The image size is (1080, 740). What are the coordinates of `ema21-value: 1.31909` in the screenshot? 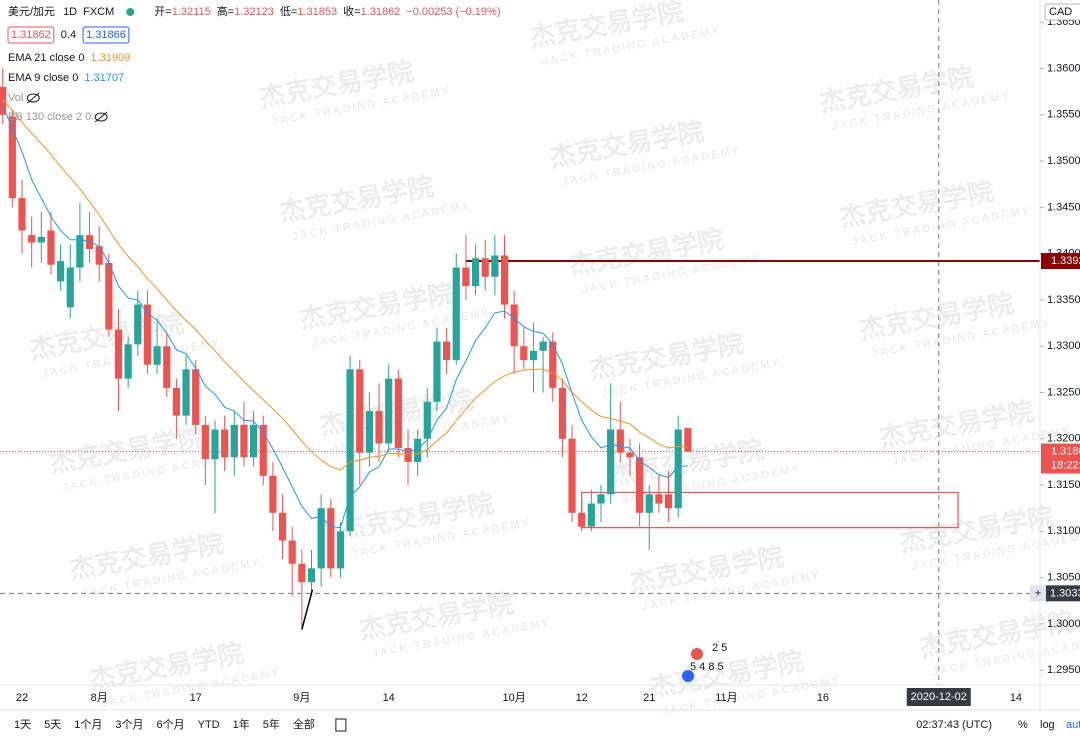 It's located at (110, 58).